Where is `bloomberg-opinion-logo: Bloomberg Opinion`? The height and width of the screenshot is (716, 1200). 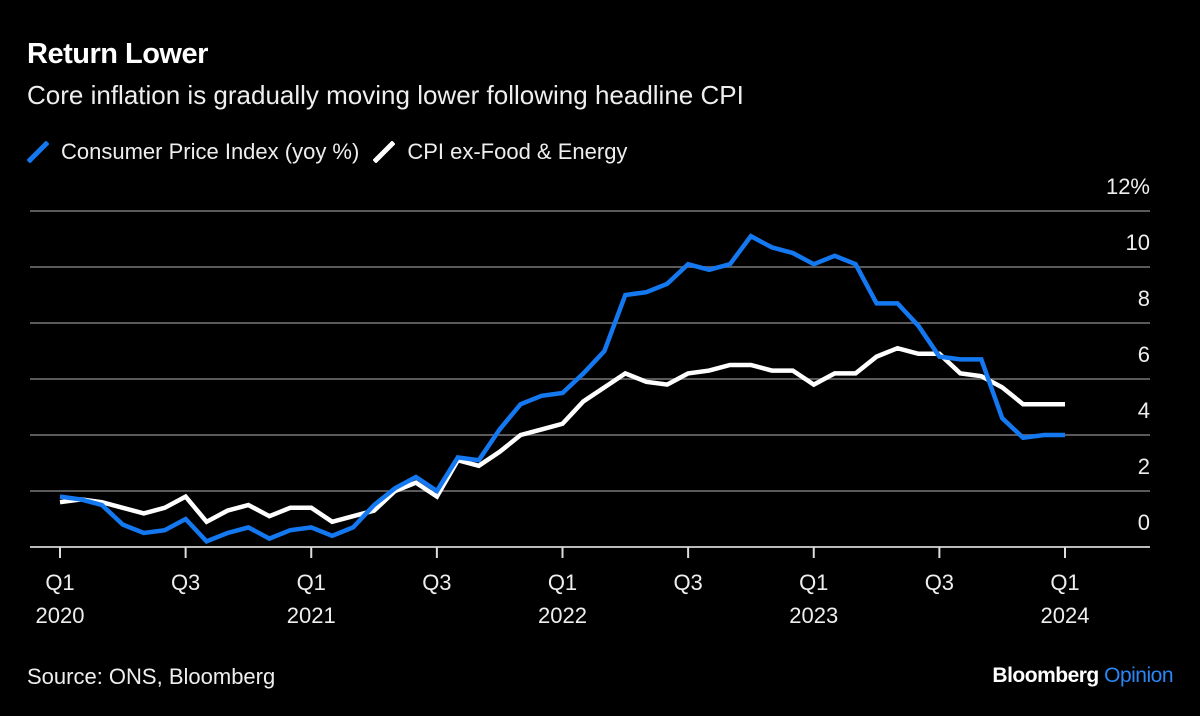 bloomberg-opinion-logo: Bloomberg Opinion is located at coordinates (1082, 676).